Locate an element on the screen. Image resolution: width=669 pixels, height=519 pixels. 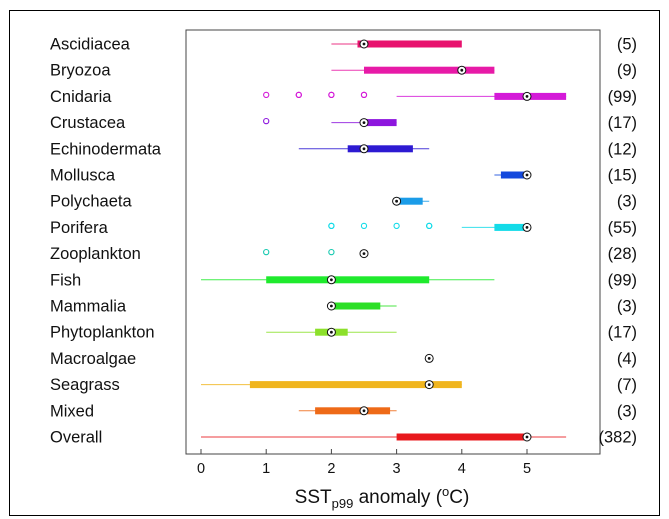
category-label: Macroalgae is located at coordinates (93, 359).